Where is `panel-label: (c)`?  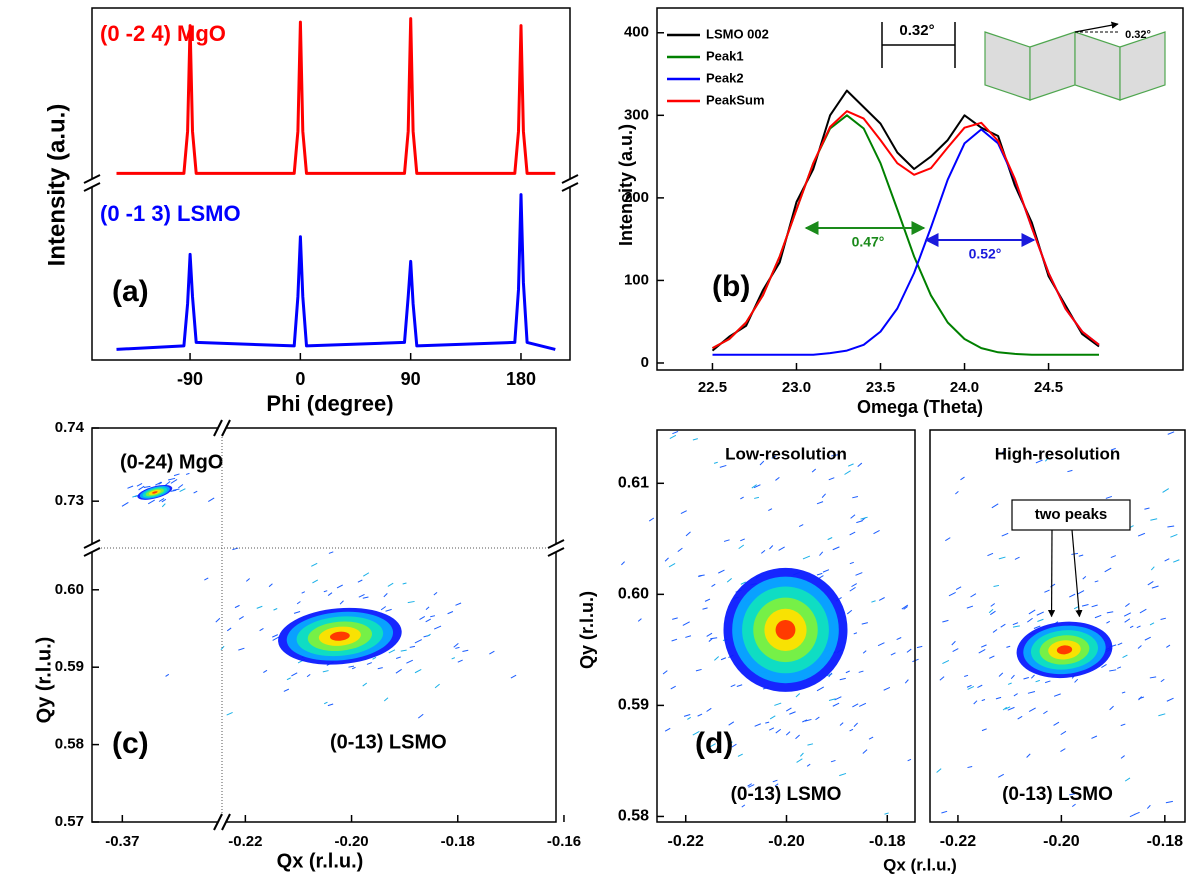 panel-label: (c) is located at coordinates (130, 743).